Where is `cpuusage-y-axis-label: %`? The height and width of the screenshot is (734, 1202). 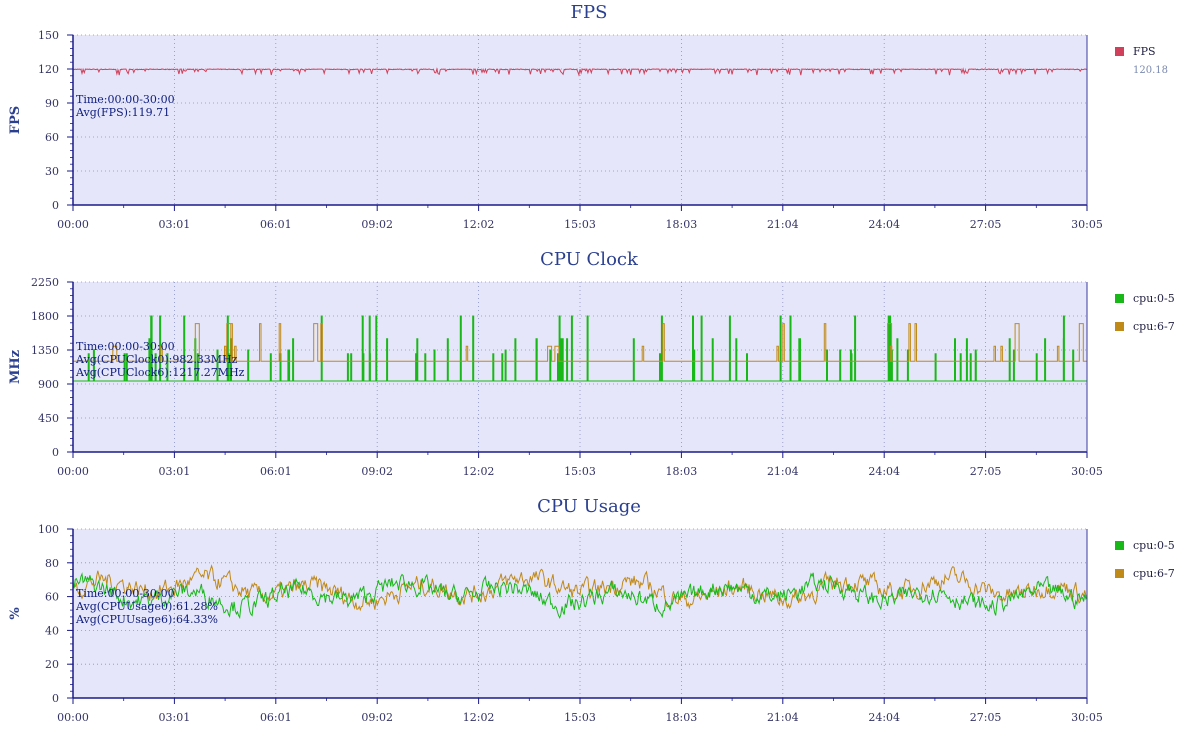 cpuusage-y-axis-label: % is located at coordinates (15, 613).